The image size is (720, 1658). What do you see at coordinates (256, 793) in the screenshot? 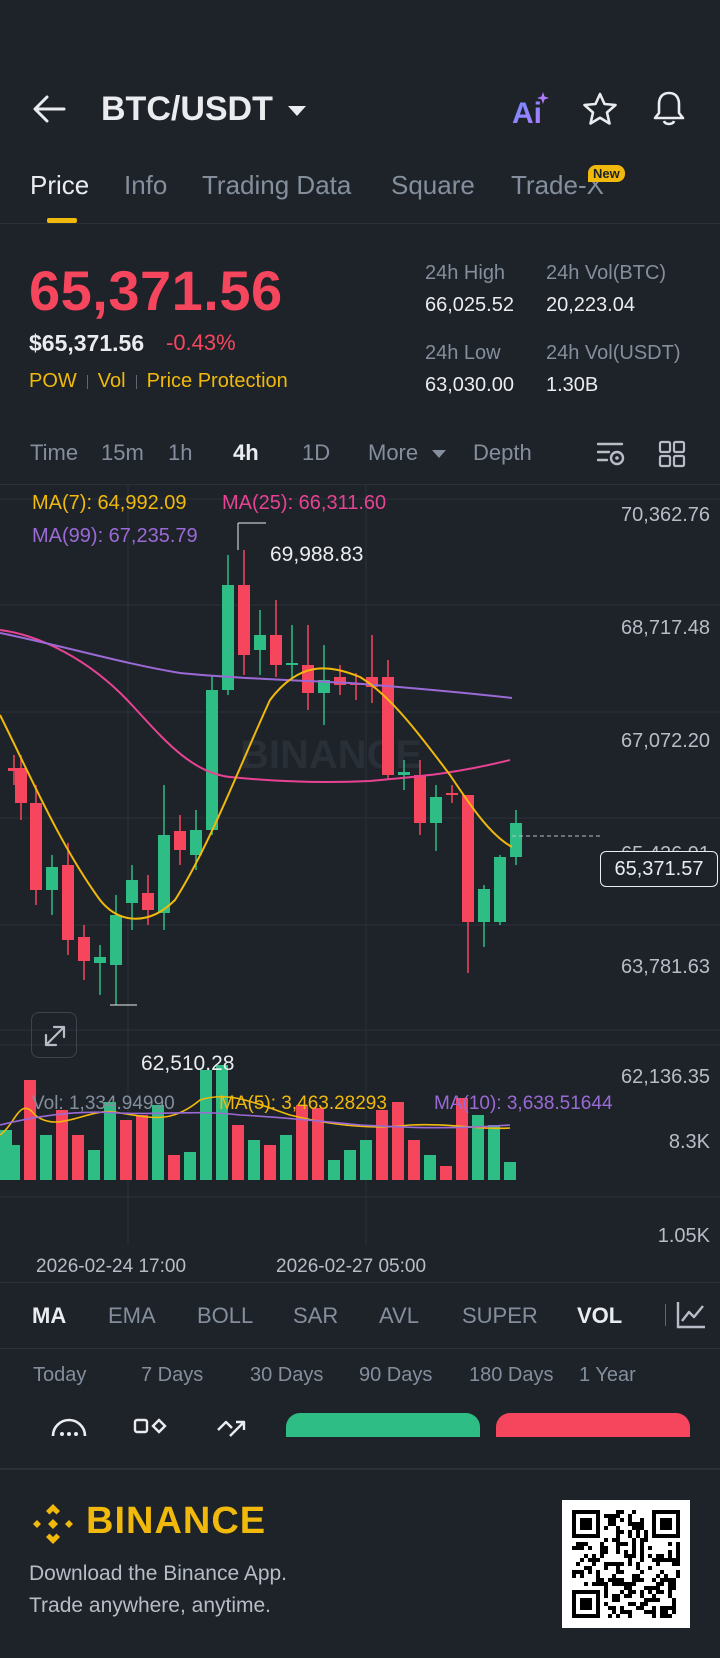
I see `ma7-line` at bounding box center [256, 793].